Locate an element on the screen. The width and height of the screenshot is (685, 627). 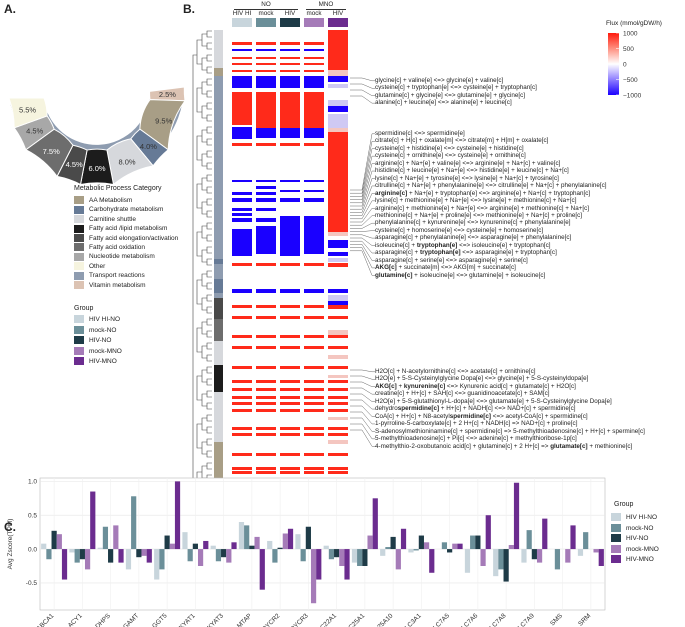
pie-slice-label: 4.5% is located at coordinates (74, 164).